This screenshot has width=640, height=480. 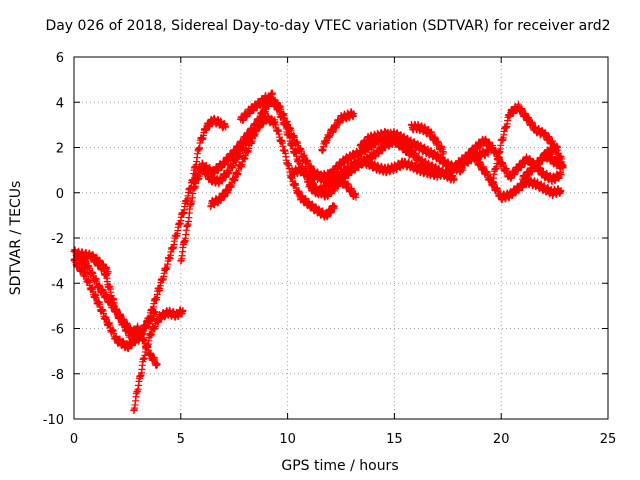 What do you see at coordinates (608, 439) in the screenshot?
I see `x-tick-label: 25` at bounding box center [608, 439].